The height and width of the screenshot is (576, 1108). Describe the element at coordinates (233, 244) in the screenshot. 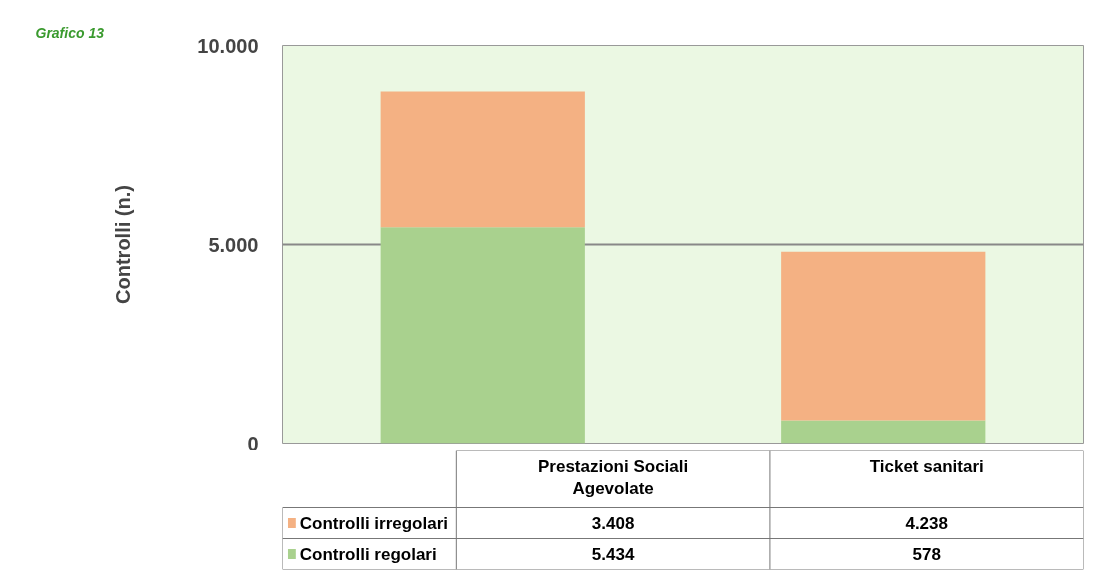

I see `y-tick-label: 5.000` at that location.